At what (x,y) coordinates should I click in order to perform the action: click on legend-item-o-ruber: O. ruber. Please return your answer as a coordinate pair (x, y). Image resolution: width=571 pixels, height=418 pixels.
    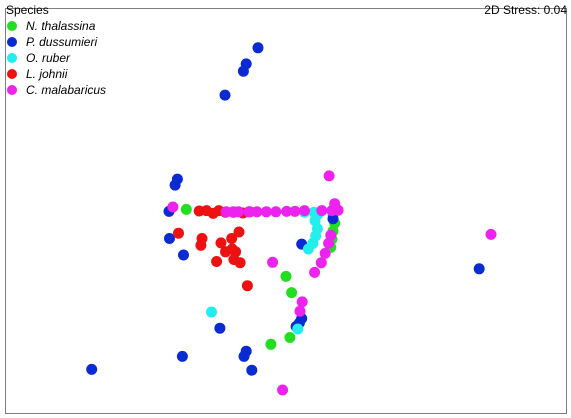
    Looking at the image, I should click on (56, 58).